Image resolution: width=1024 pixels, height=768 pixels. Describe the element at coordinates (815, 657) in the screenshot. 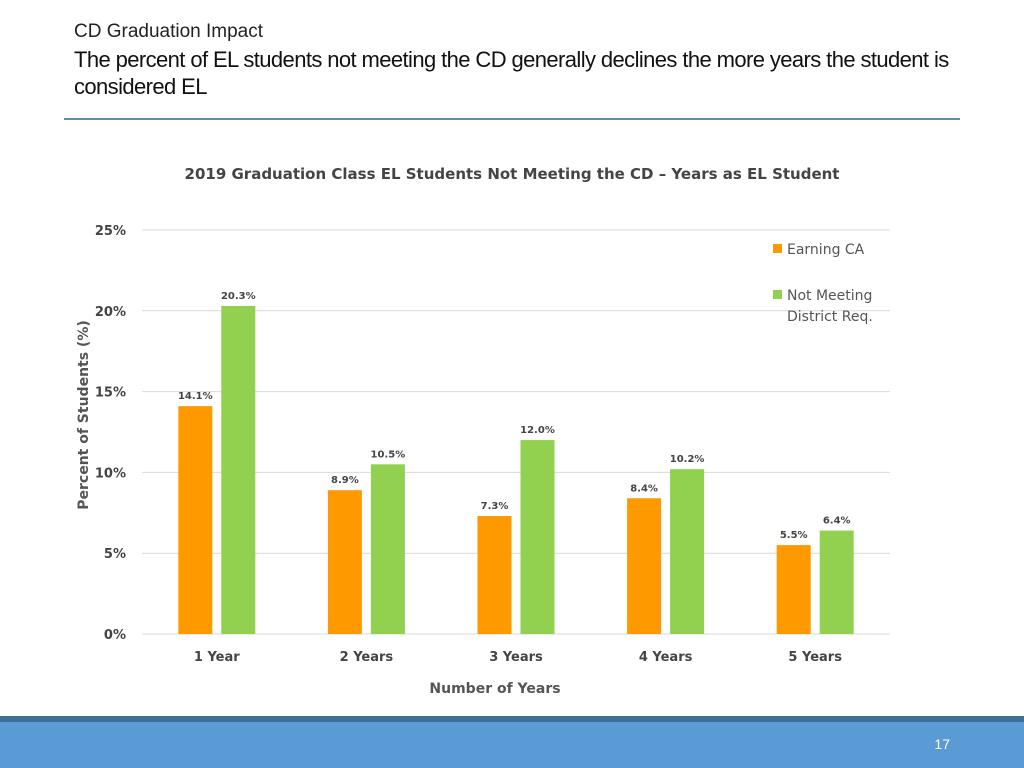

I see `x-category-label: 5 Years` at that location.